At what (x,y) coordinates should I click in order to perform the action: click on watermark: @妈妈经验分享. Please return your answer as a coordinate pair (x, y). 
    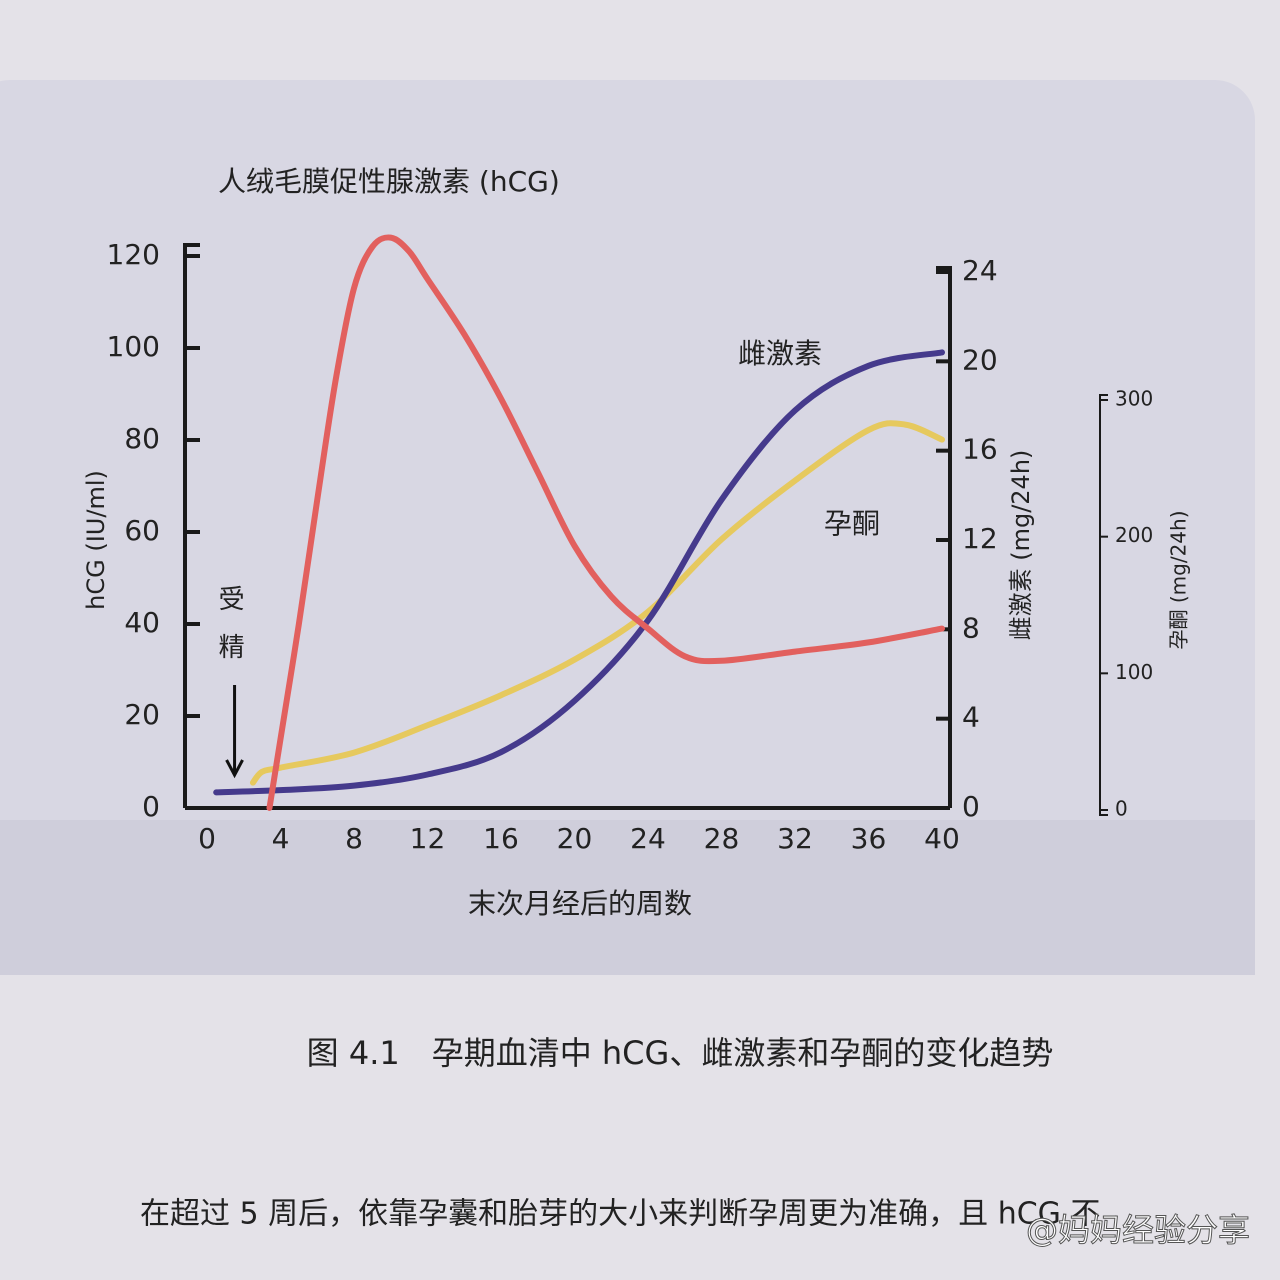
    Looking at the image, I should click on (1138, 1230).